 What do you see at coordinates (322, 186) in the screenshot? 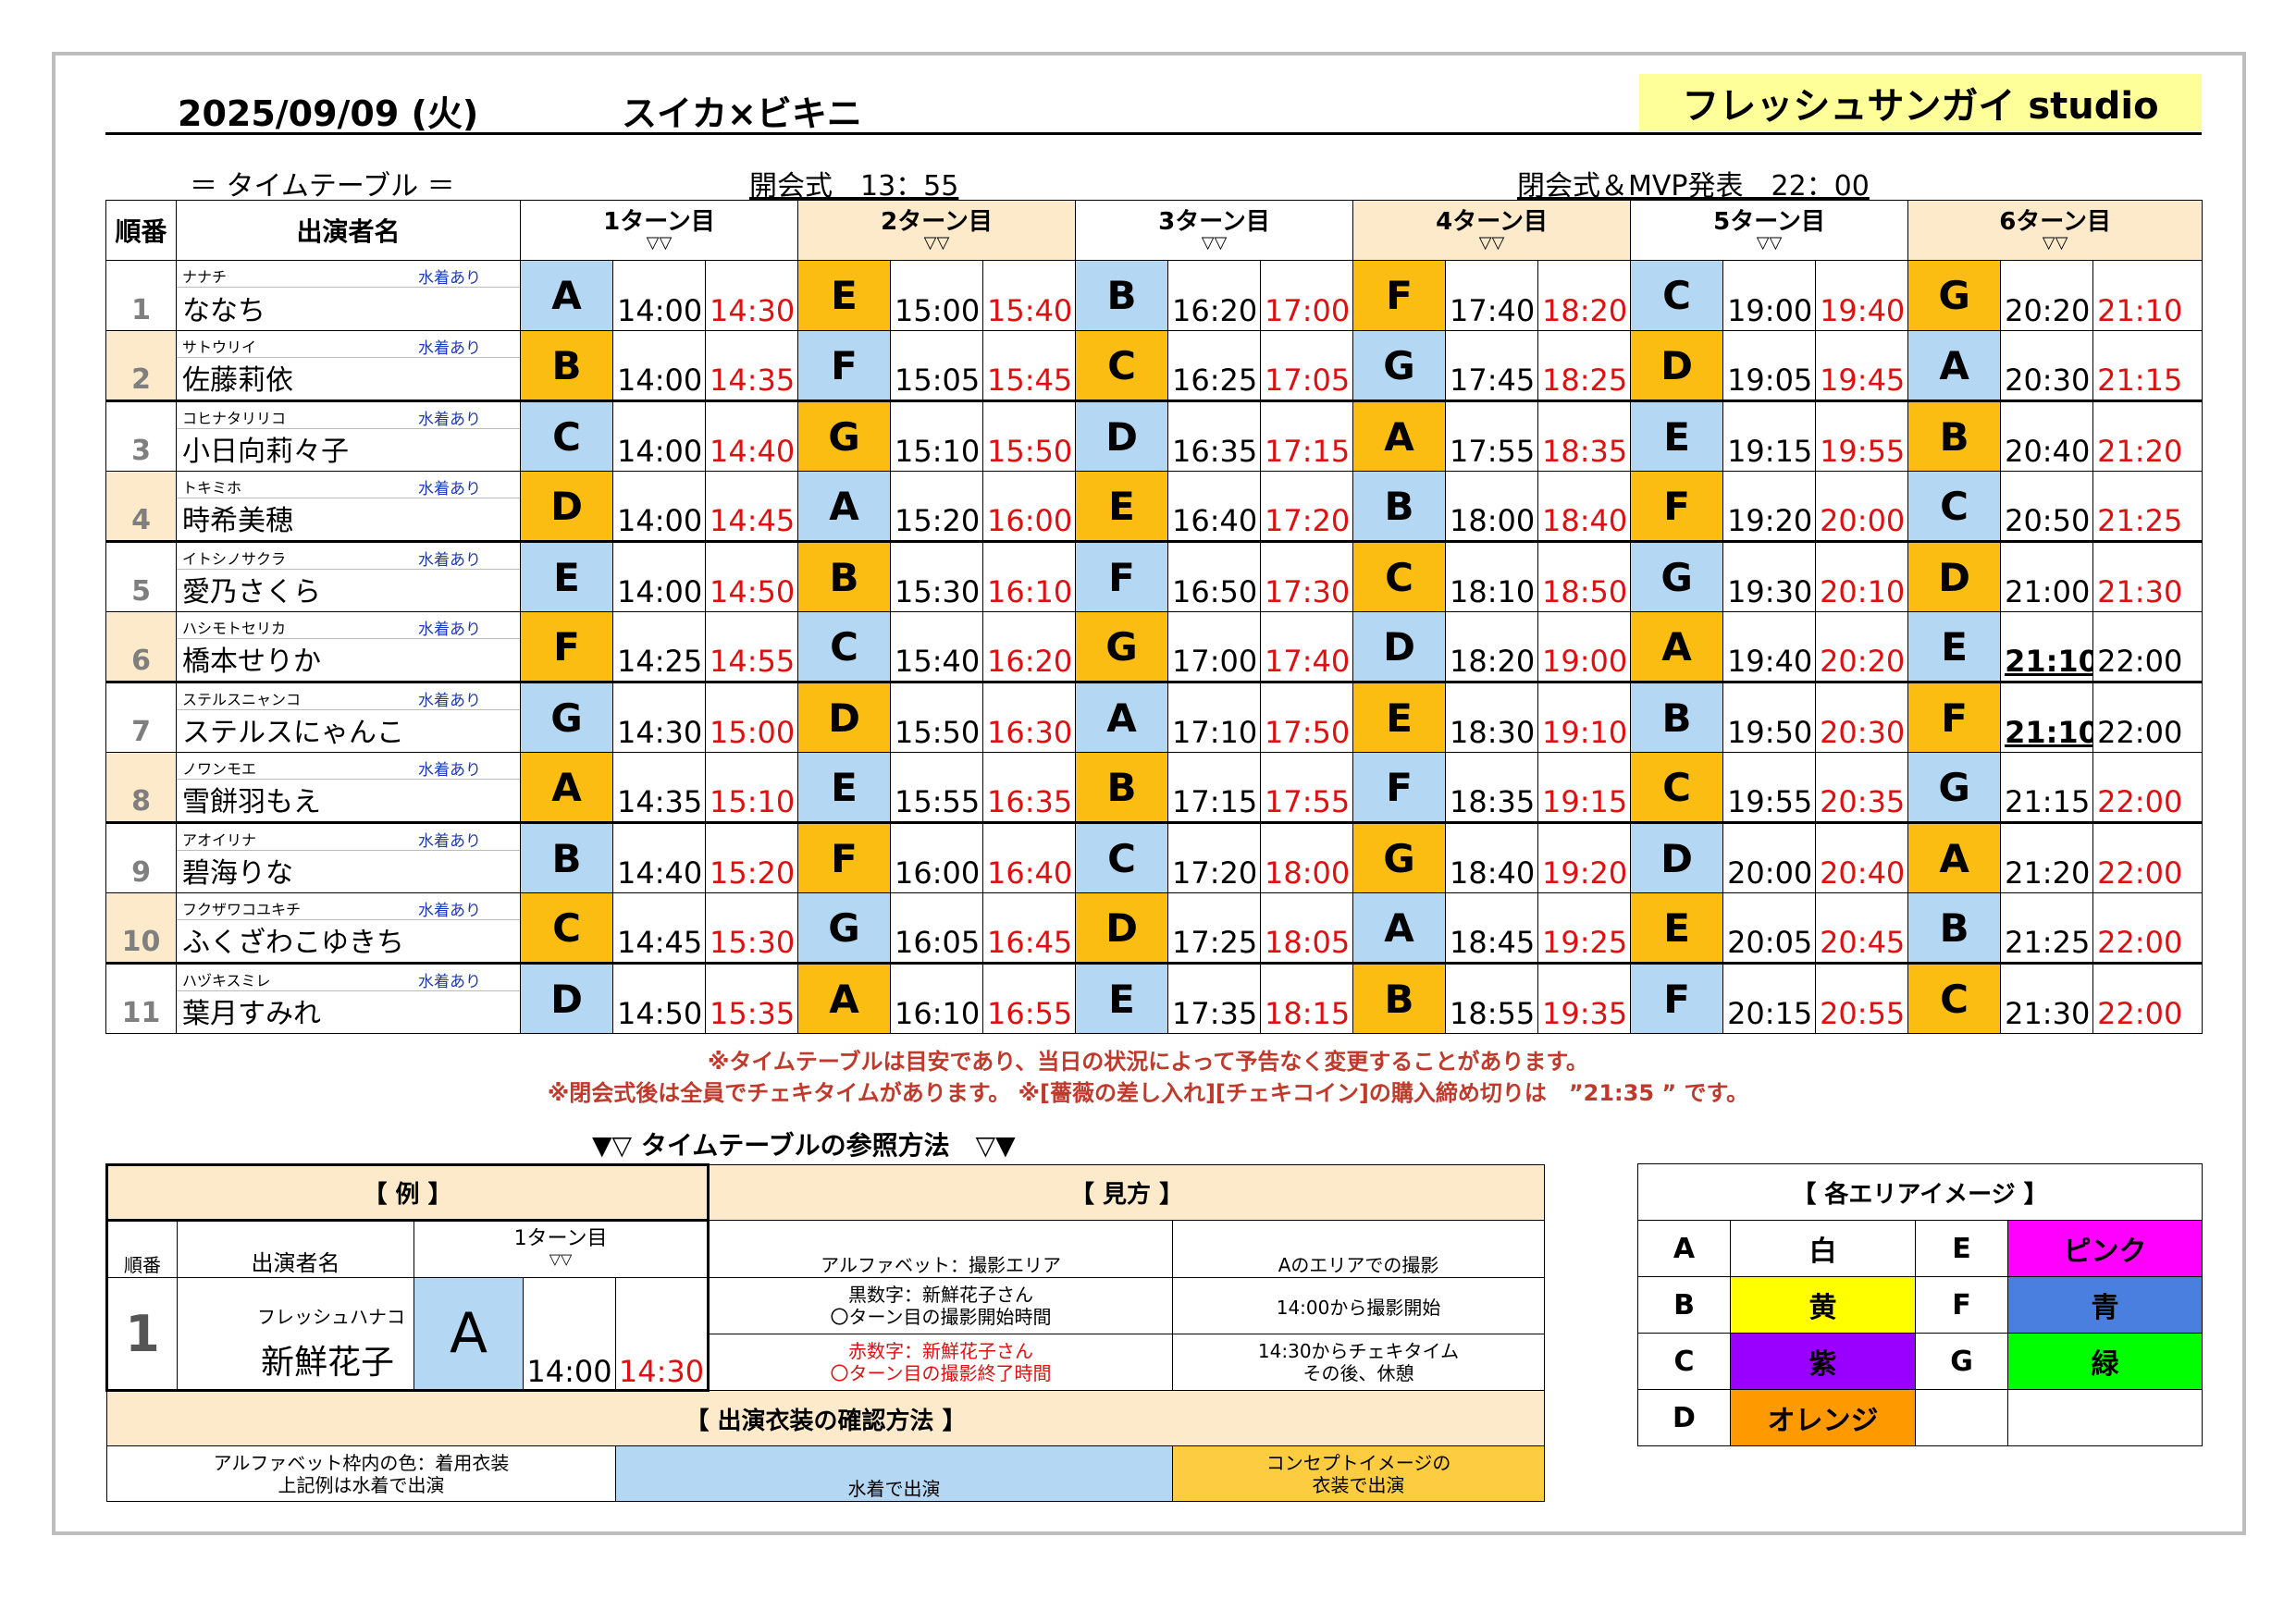
I see `timetable-label: ＝ タイムテーブル ＝` at bounding box center [322, 186].